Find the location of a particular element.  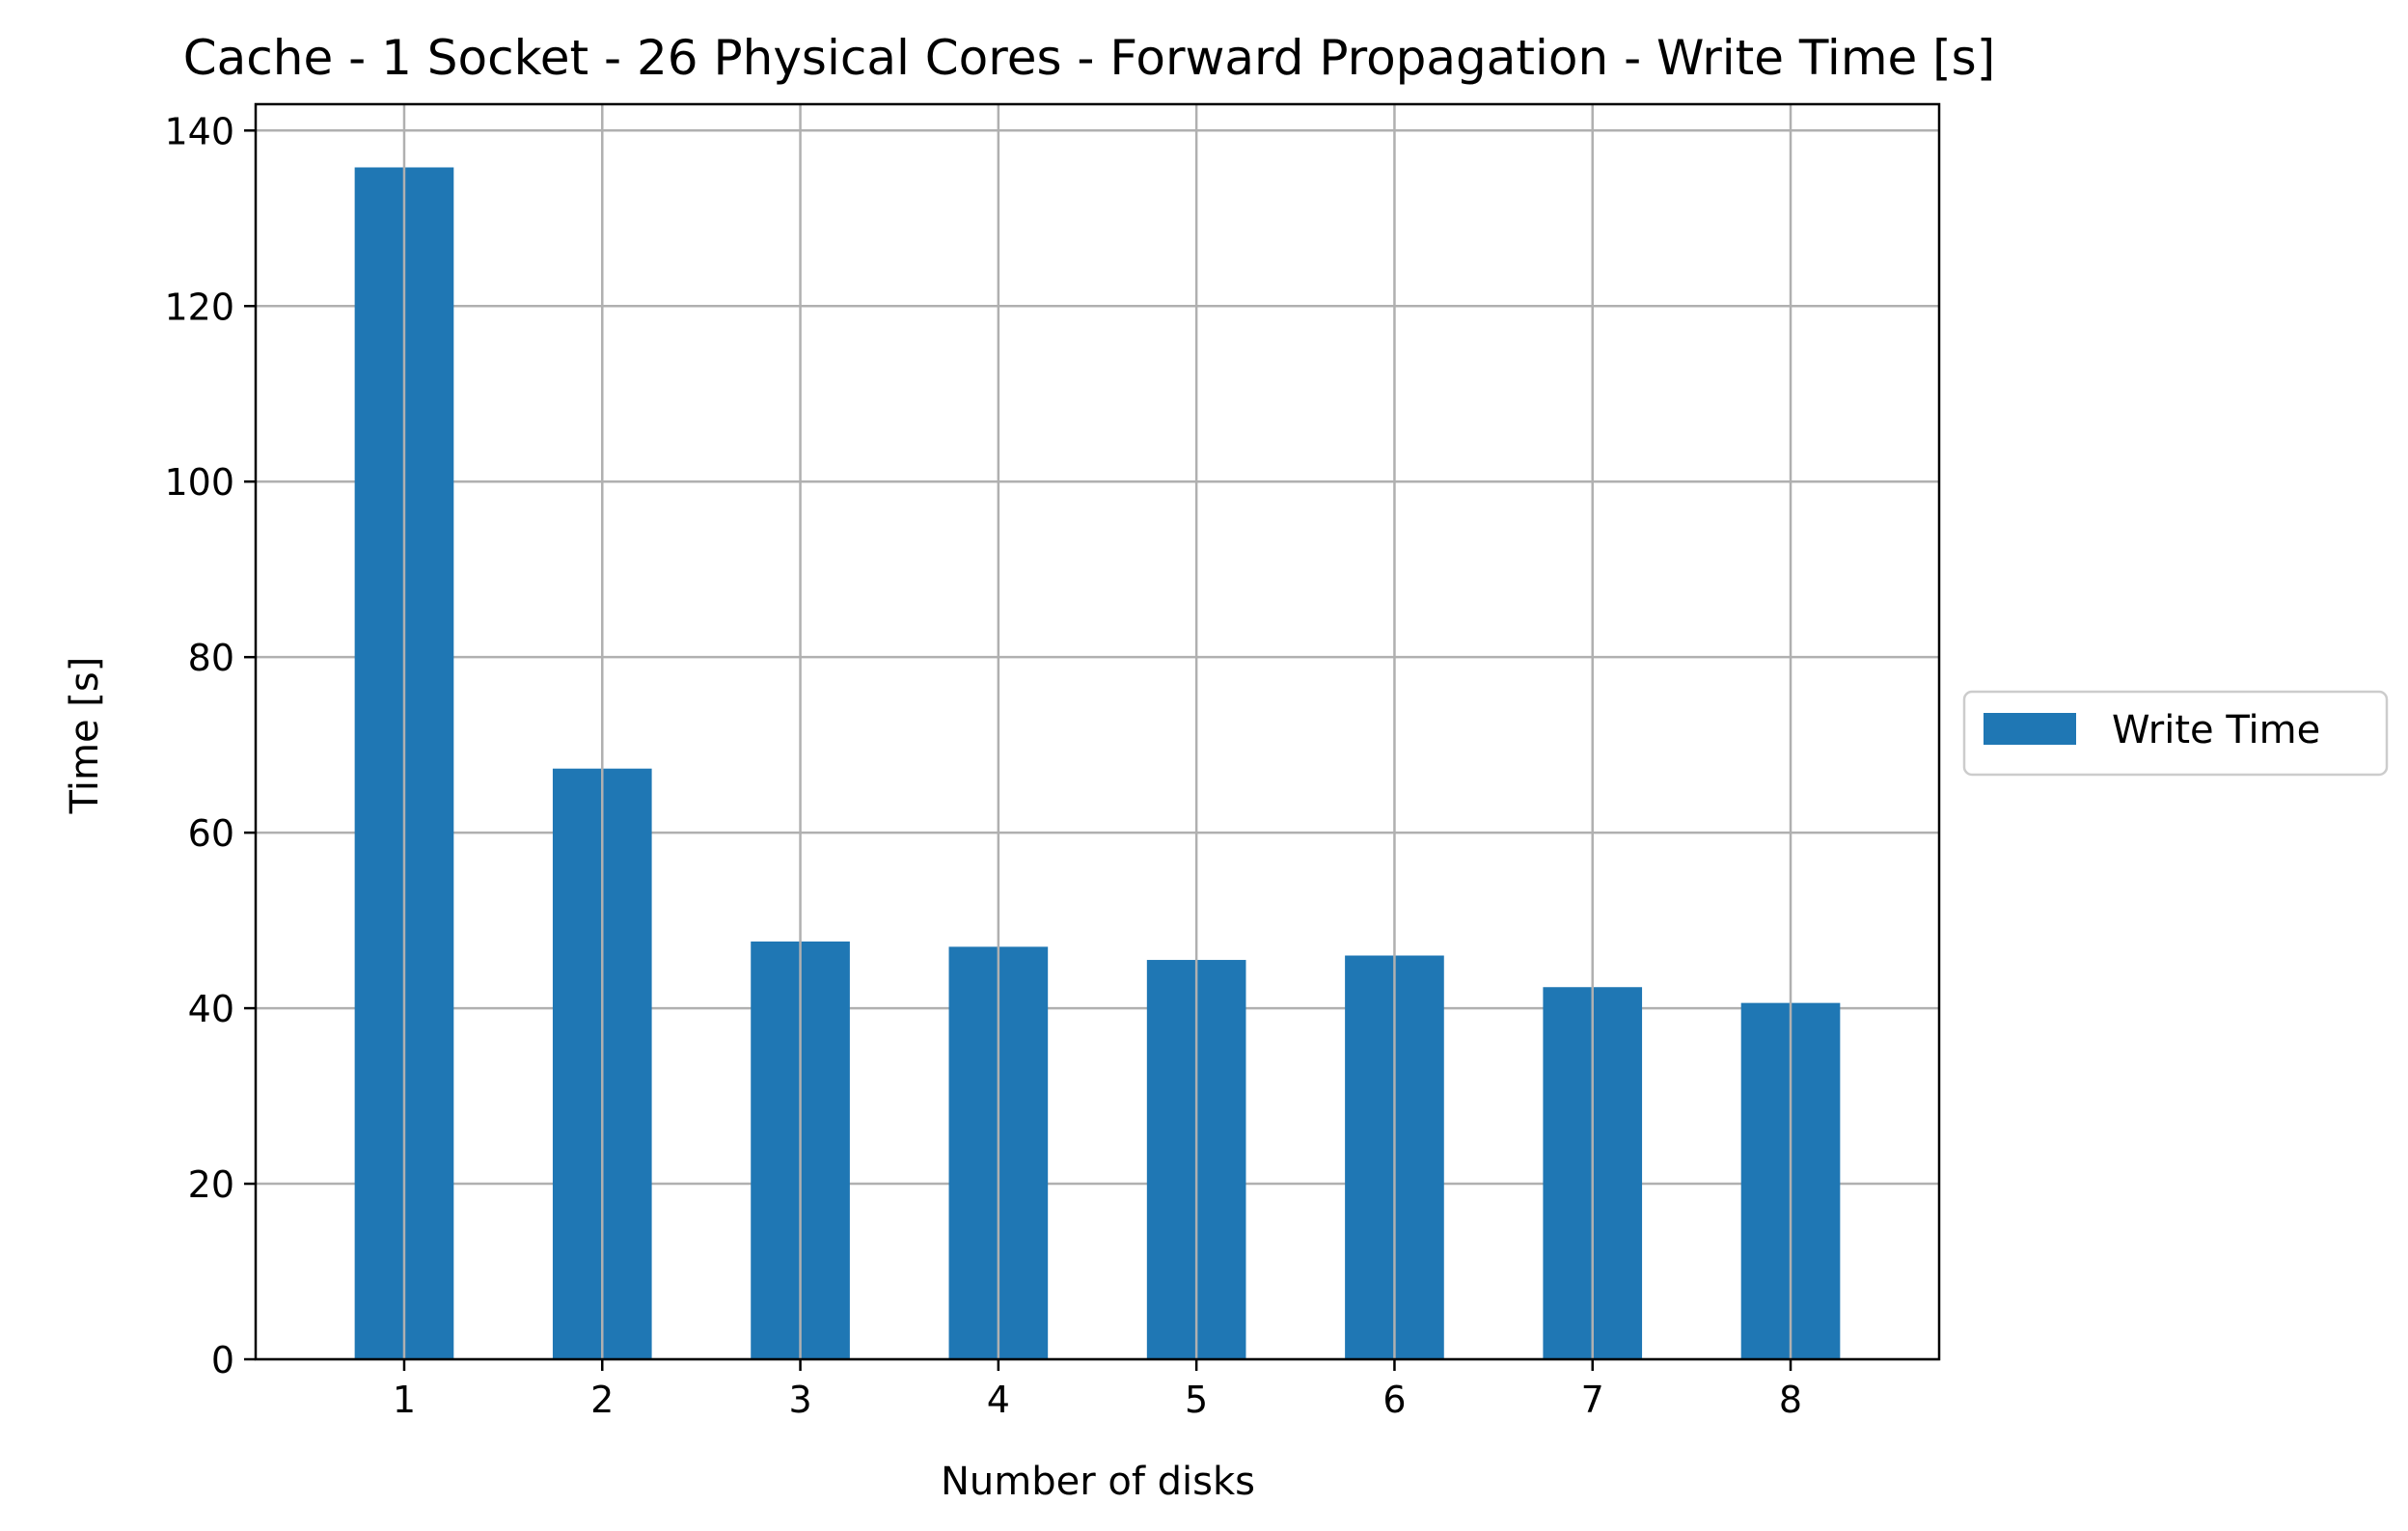

y-tick-label: 140 is located at coordinates (199, 131).